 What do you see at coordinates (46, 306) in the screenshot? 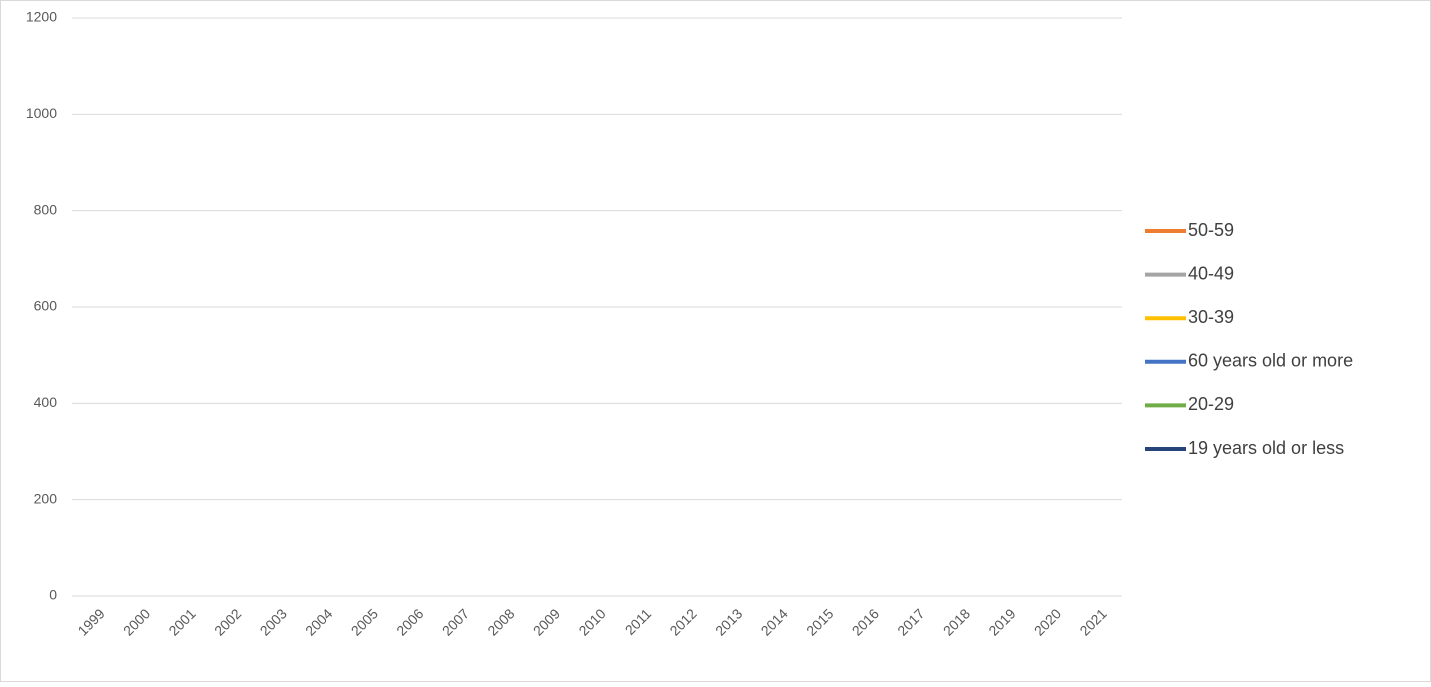
I see `y-tick-label: 600` at bounding box center [46, 306].